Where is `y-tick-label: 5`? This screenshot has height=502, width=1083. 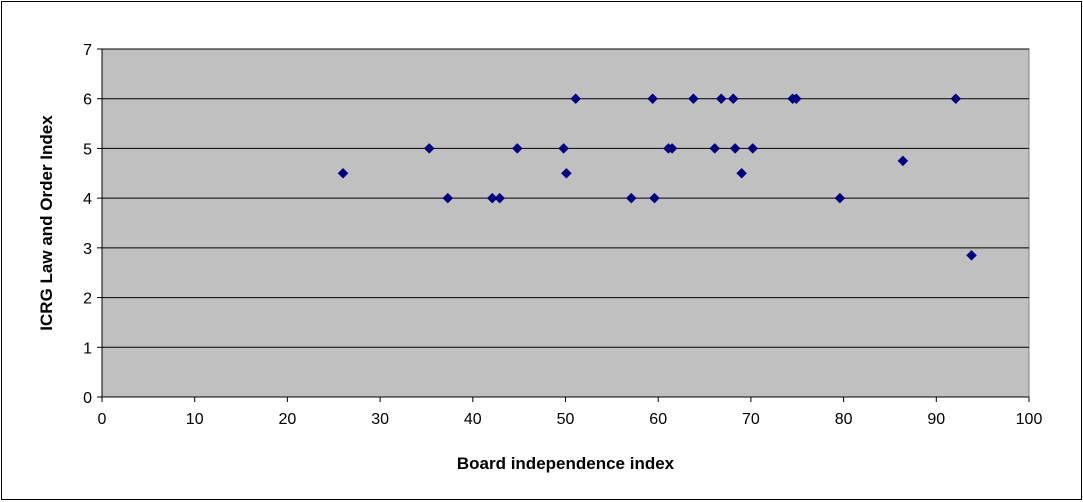
y-tick-label: 5 is located at coordinates (87, 149).